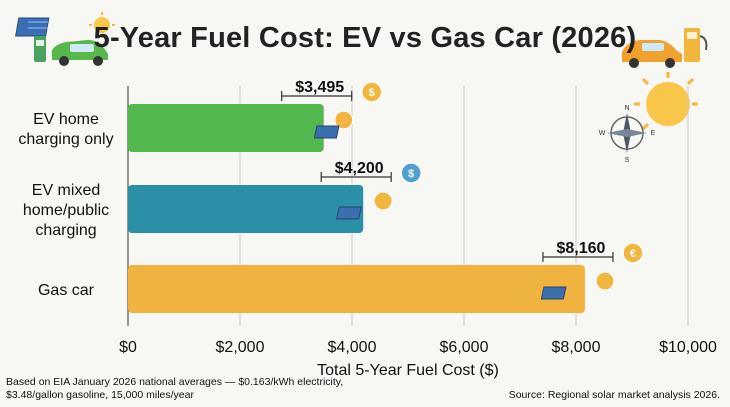  What do you see at coordinates (627, 134) in the screenshot?
I see `compass-icon: N E S W` at bounding box center [627, 134].